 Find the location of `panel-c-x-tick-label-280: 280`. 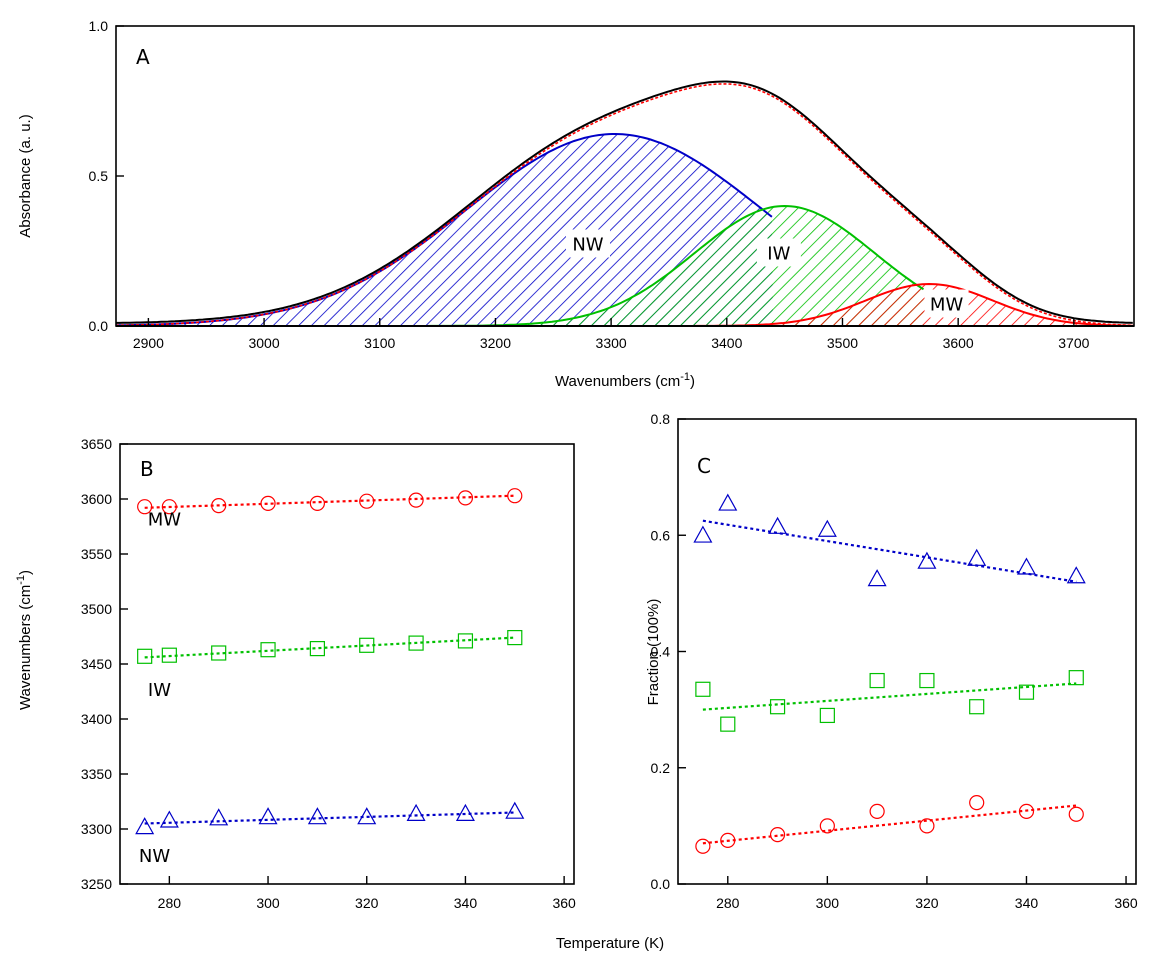

panel-c-x-tick-label-280: 280 is located at coordinates (728, 903).